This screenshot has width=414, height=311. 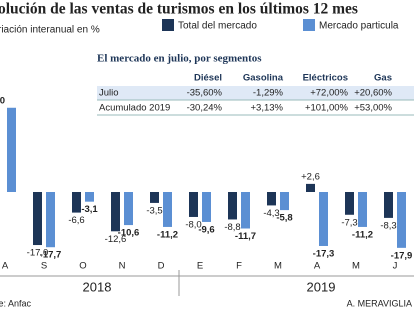 What do you see at coordinates (402, 255) in the screenshot?
I see `value-label: -17,9` at bounding box center [402, 255].